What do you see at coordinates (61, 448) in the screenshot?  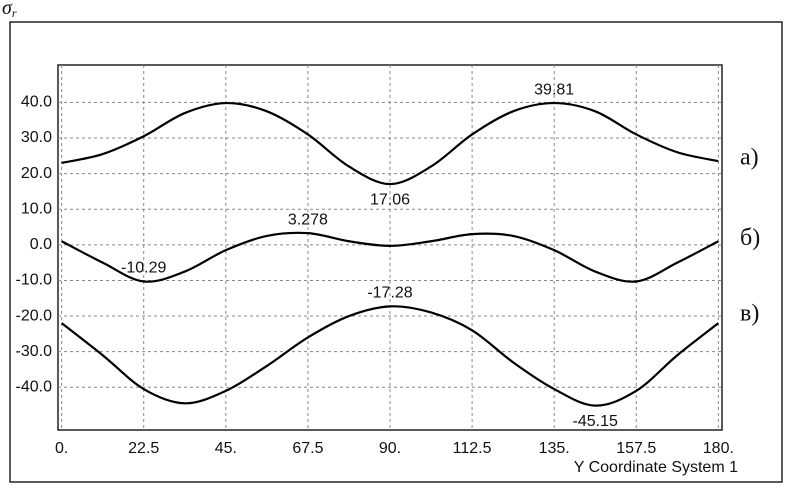 I see `x-tick-label: 0.` at bounding box center [61, 448].